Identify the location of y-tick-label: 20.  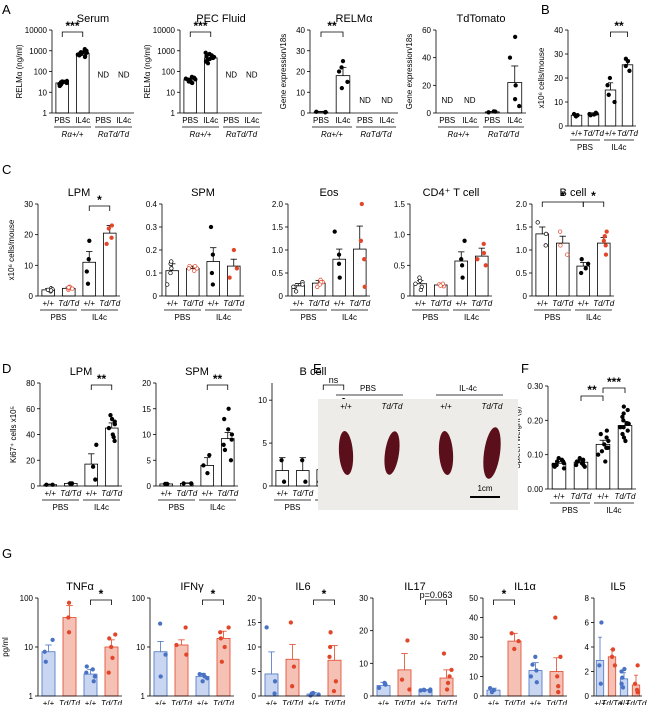
(558, 78).